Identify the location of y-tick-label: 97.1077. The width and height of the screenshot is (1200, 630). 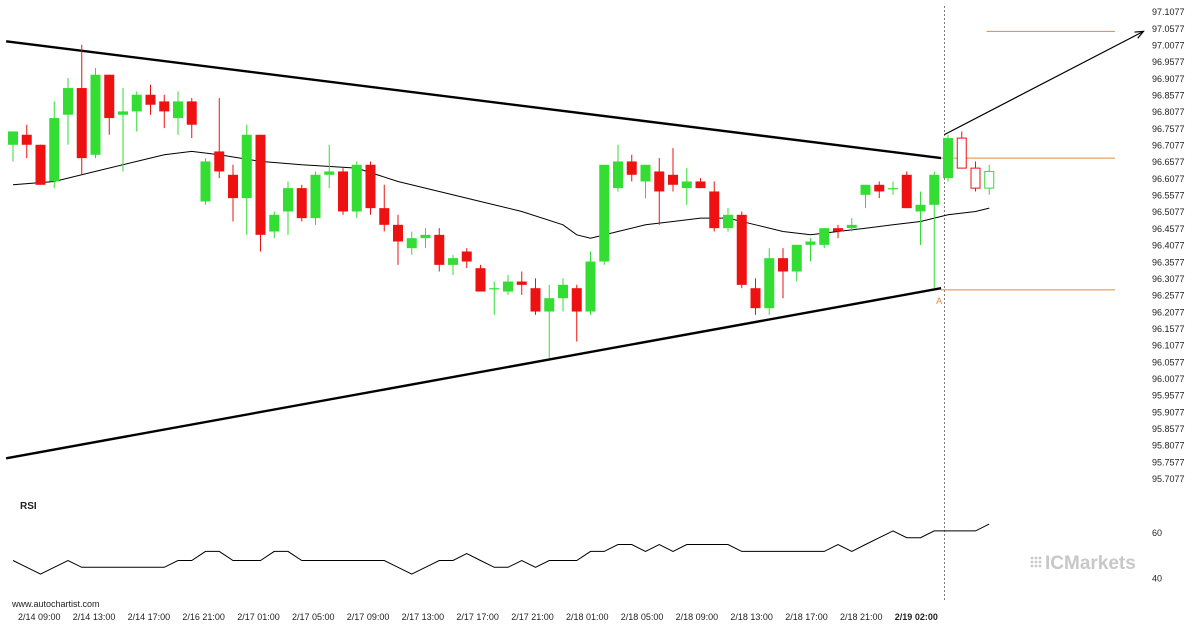
(1168, 12).